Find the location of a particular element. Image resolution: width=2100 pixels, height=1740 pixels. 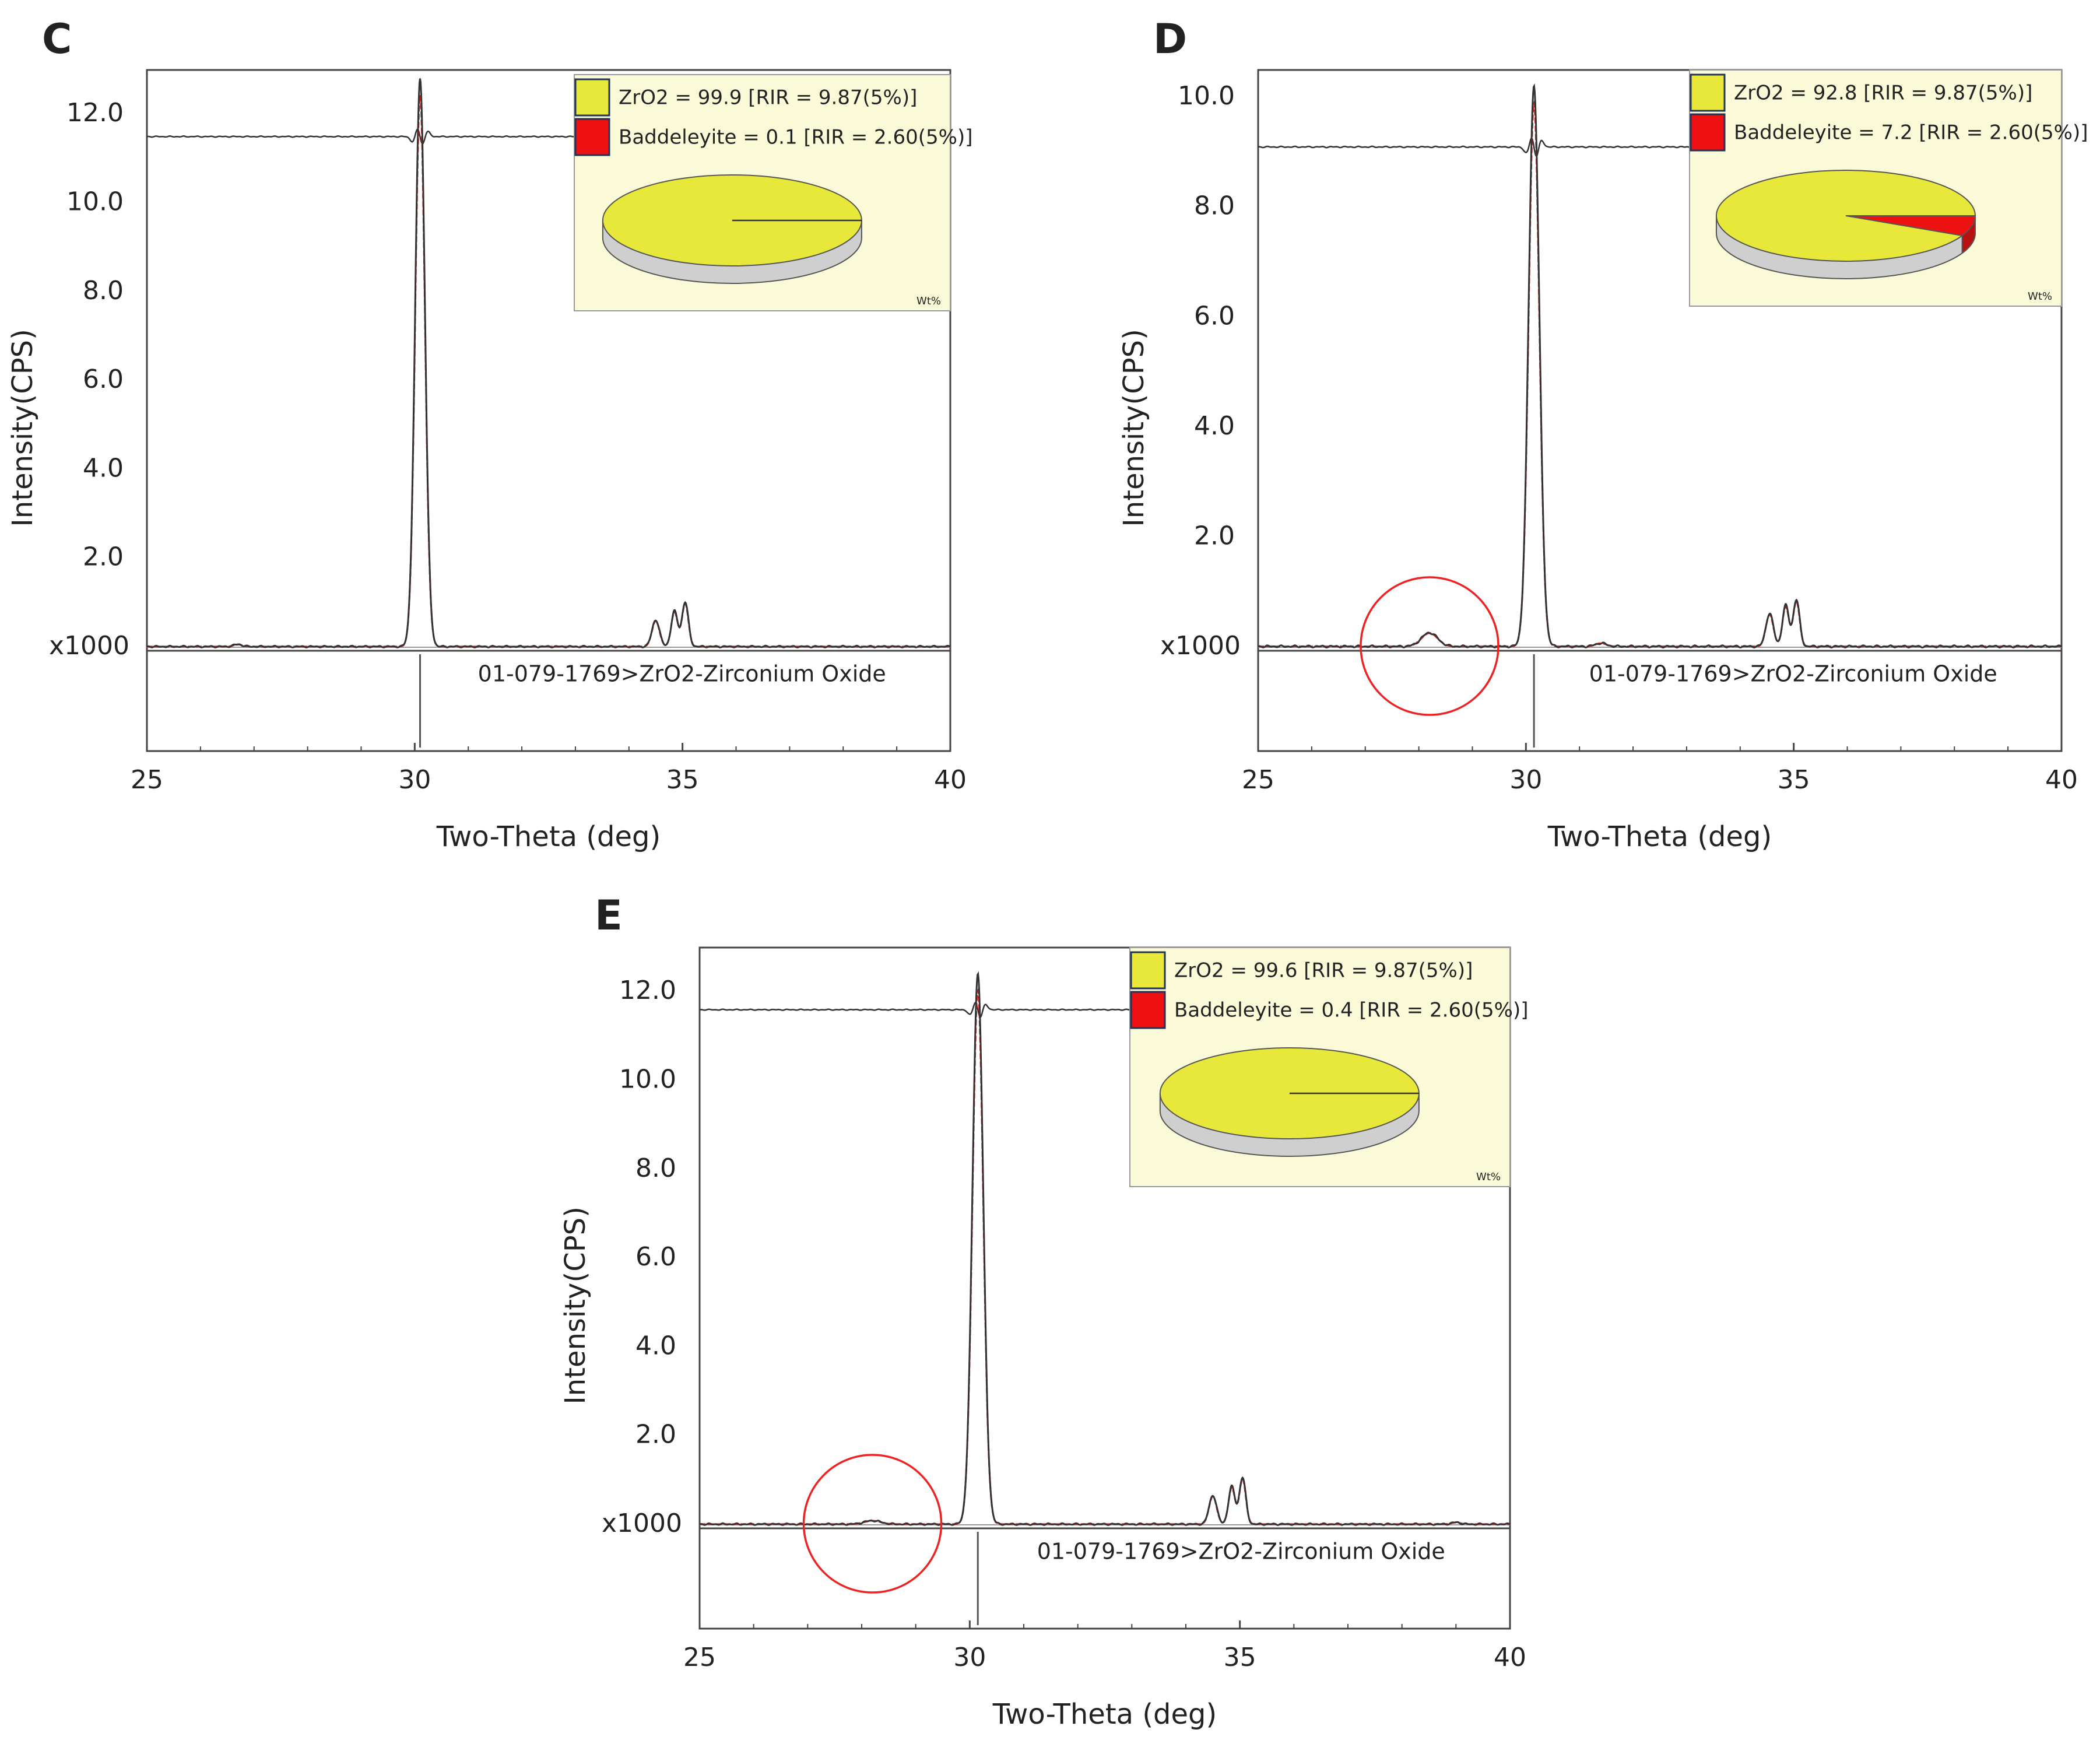

pie-side-baddeleyite is located at coordinates (1969, 235).